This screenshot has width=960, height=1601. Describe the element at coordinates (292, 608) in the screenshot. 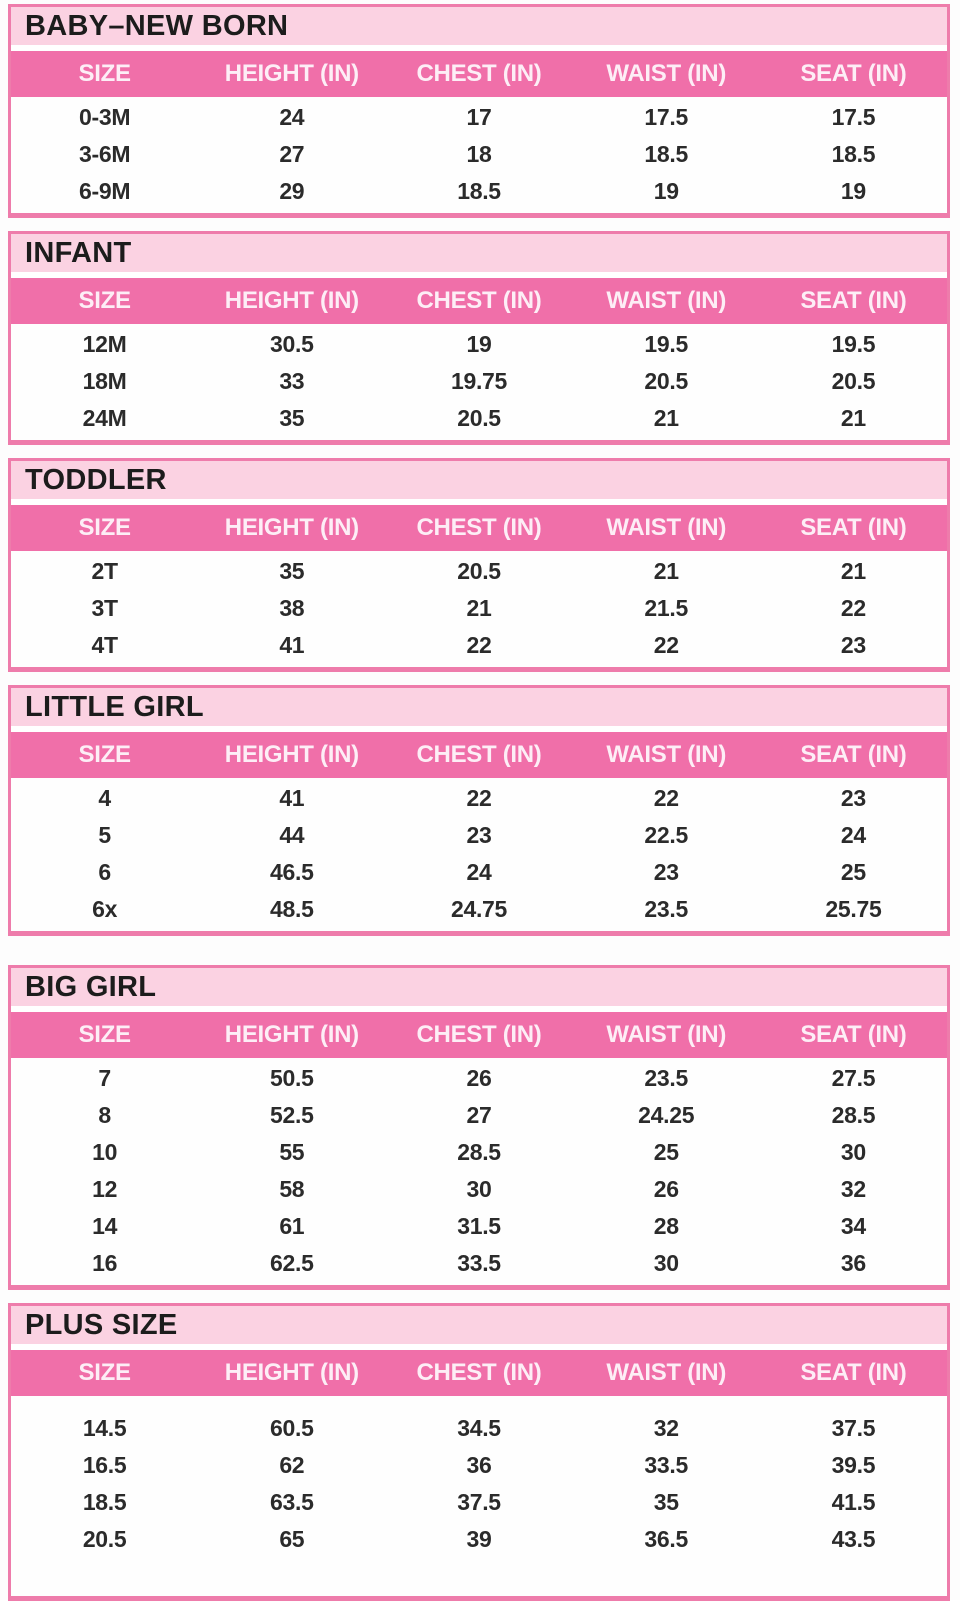

I see `cell-height: 38` at that location.